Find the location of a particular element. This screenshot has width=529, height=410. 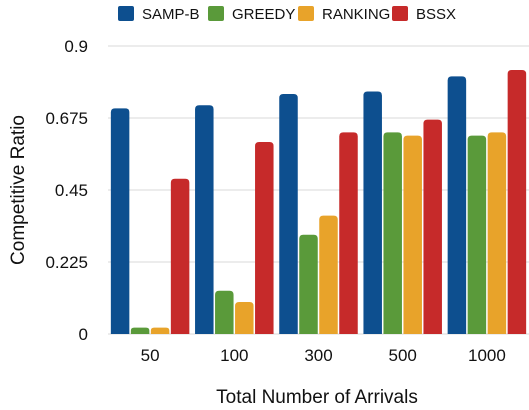

y-tick-label: 0 is located at coordinates (83, 334).